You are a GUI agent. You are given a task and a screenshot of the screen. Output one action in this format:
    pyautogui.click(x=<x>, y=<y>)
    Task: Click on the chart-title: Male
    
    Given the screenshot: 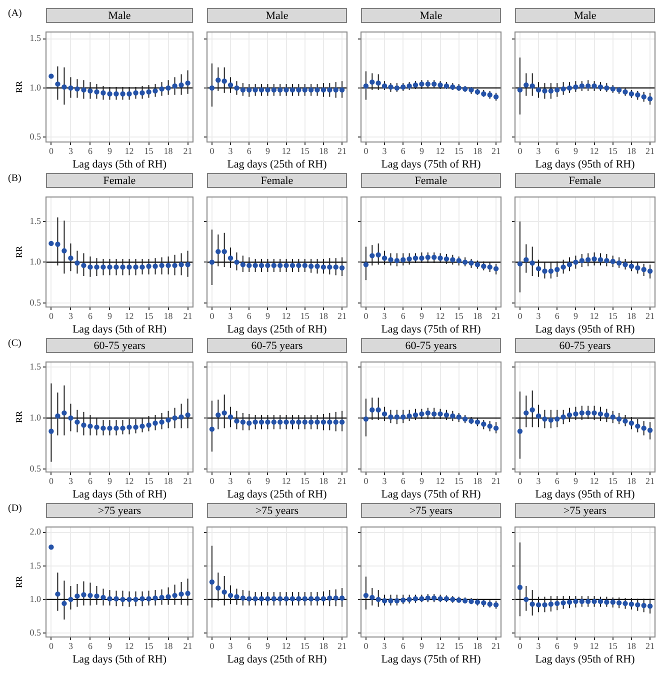 What is the action you would take?
    pyautogui.click(x=585, y=15)
    